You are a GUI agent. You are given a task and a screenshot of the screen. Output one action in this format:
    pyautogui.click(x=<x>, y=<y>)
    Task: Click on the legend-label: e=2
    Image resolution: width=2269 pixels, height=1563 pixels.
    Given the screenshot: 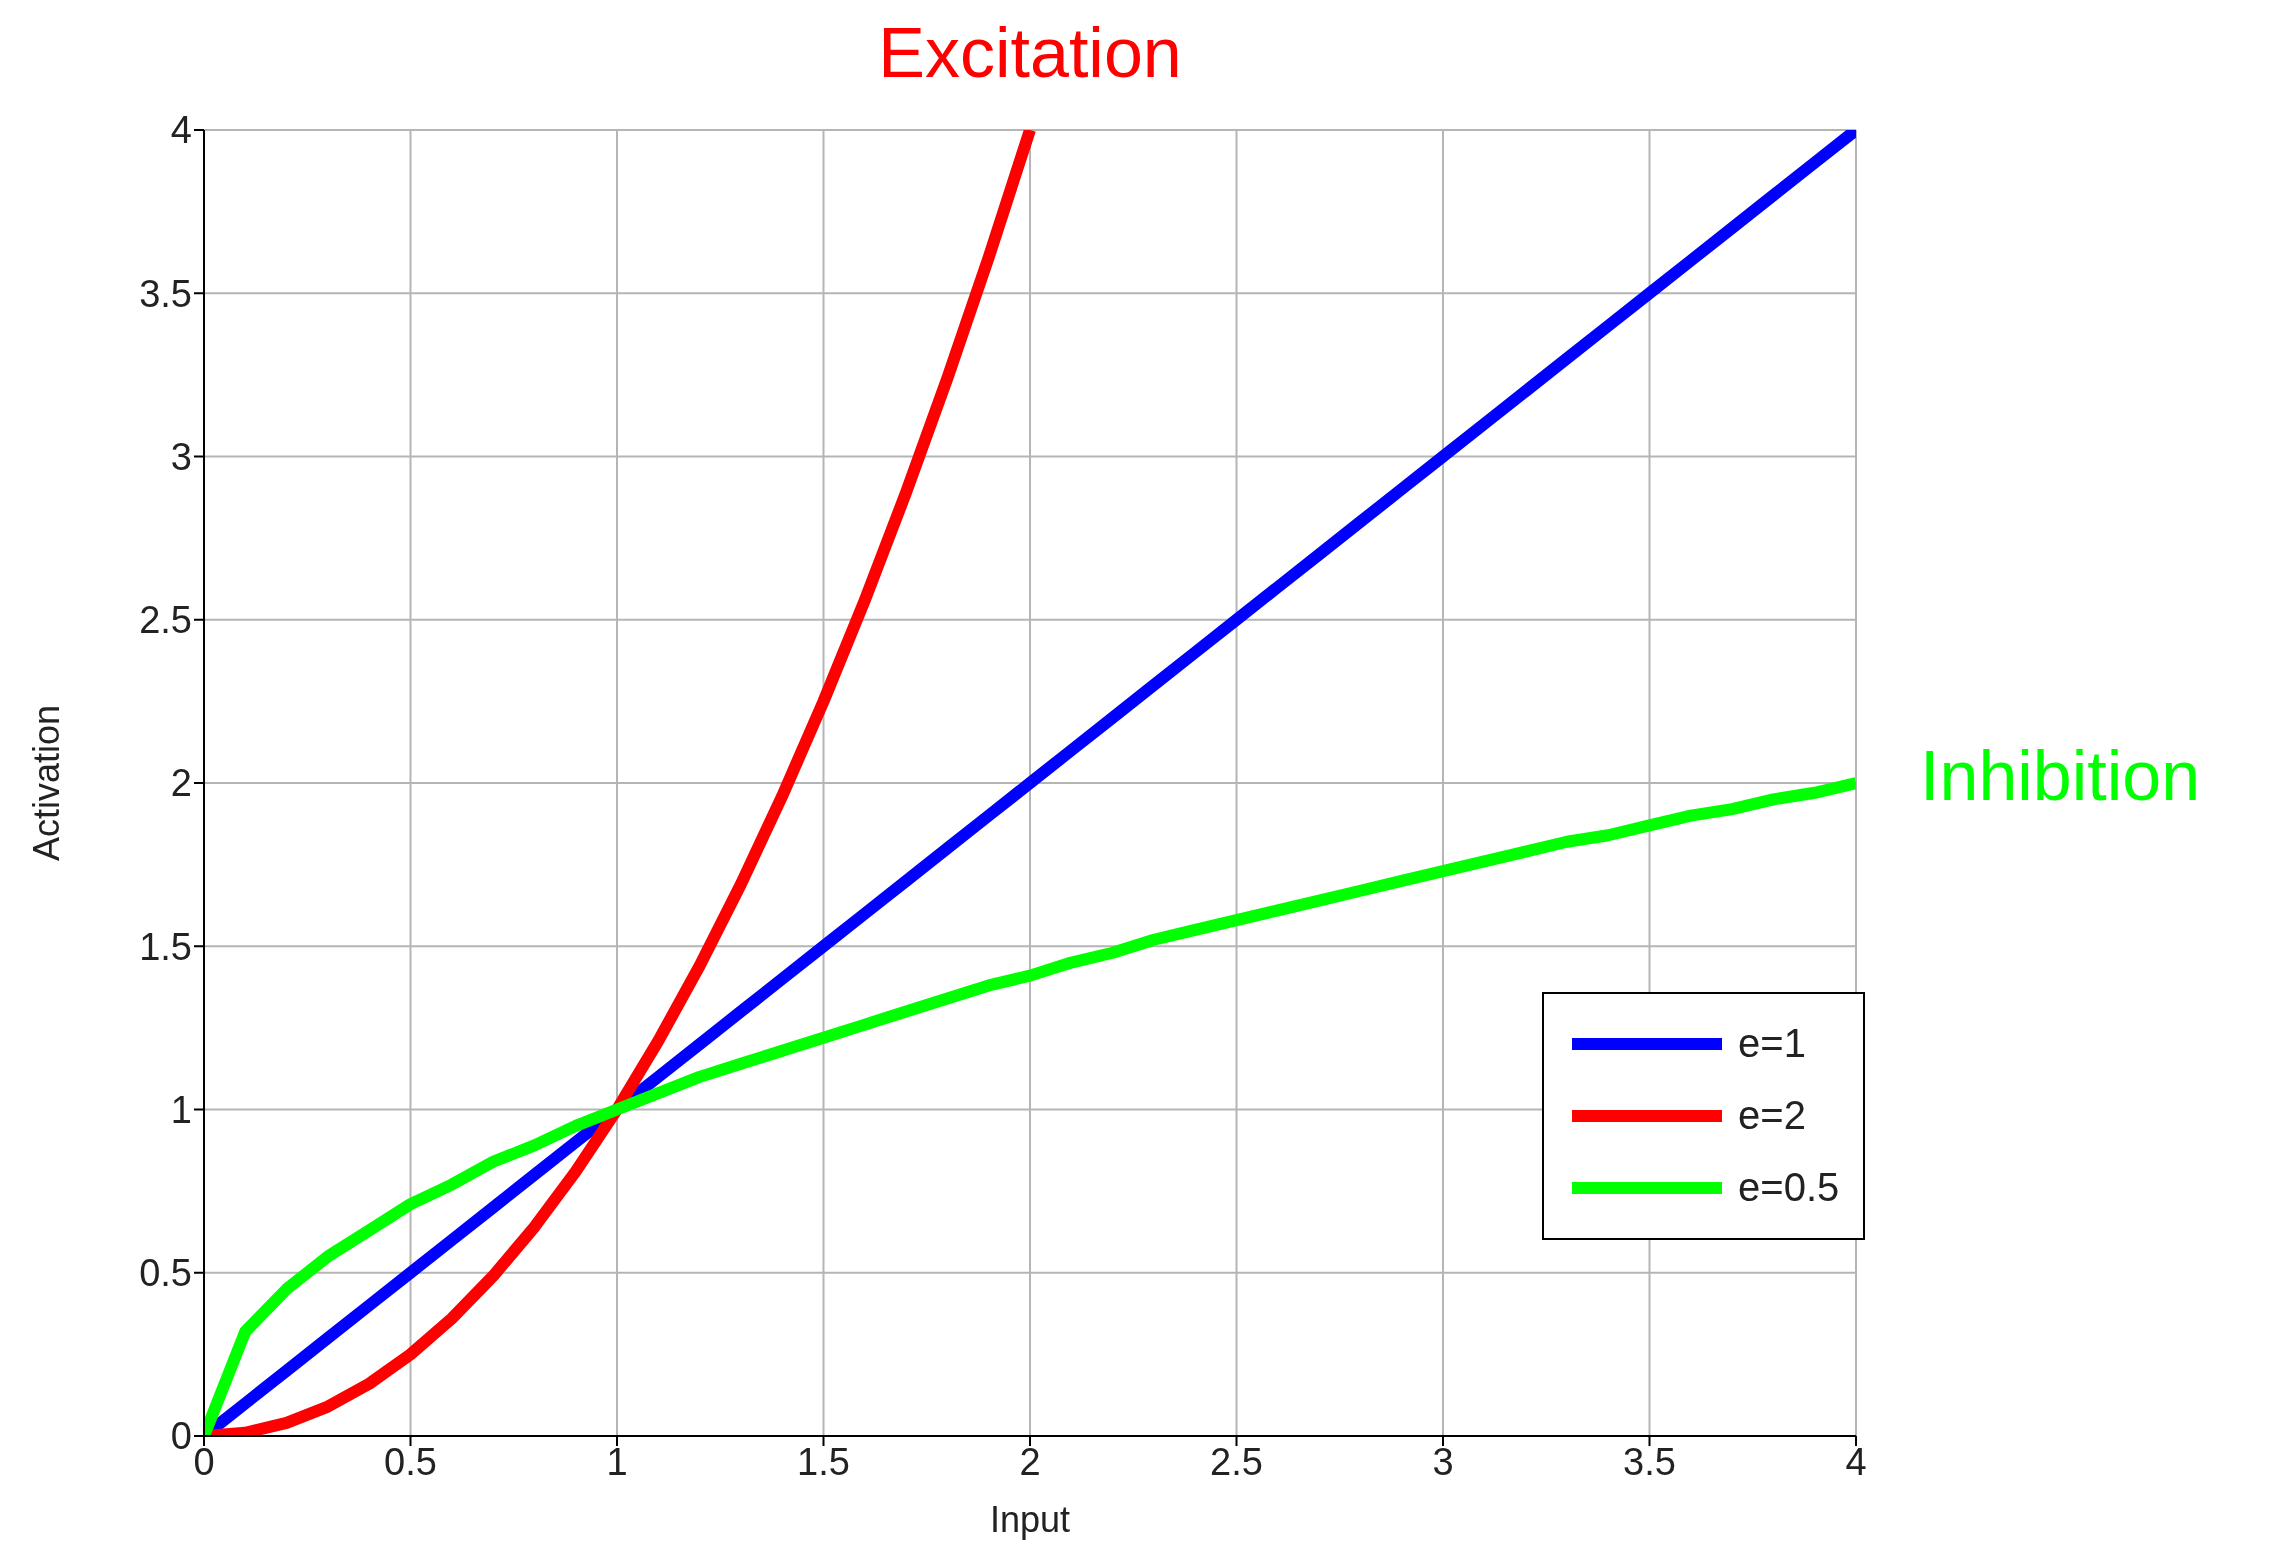 What is the action you would take?
    pyautogui.click(x=1772, y=1116)
    